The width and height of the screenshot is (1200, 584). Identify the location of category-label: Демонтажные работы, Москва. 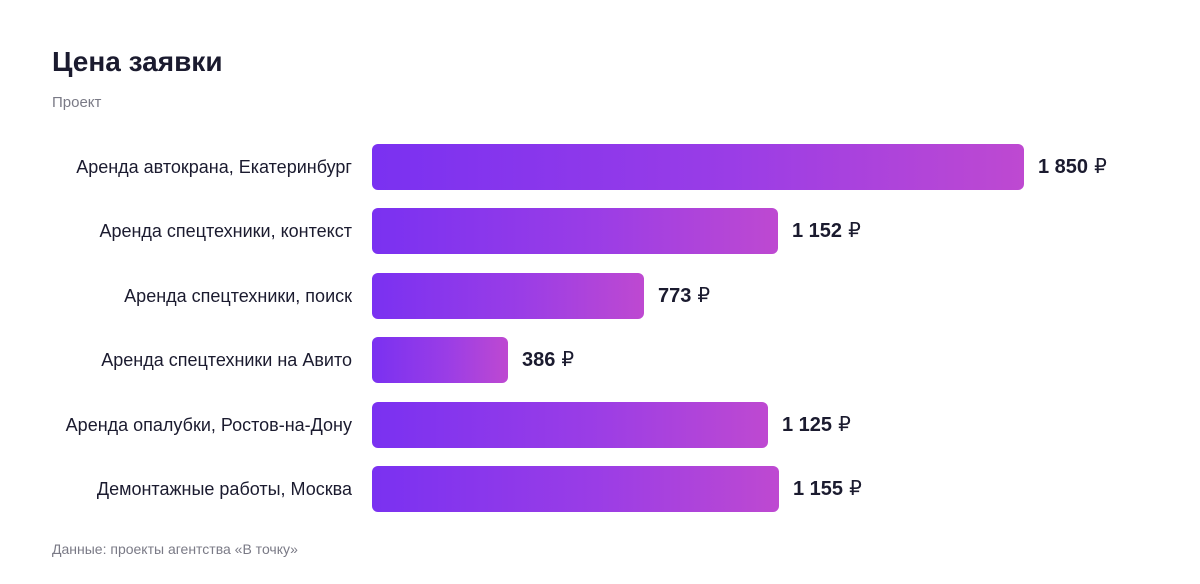
(224, 489).